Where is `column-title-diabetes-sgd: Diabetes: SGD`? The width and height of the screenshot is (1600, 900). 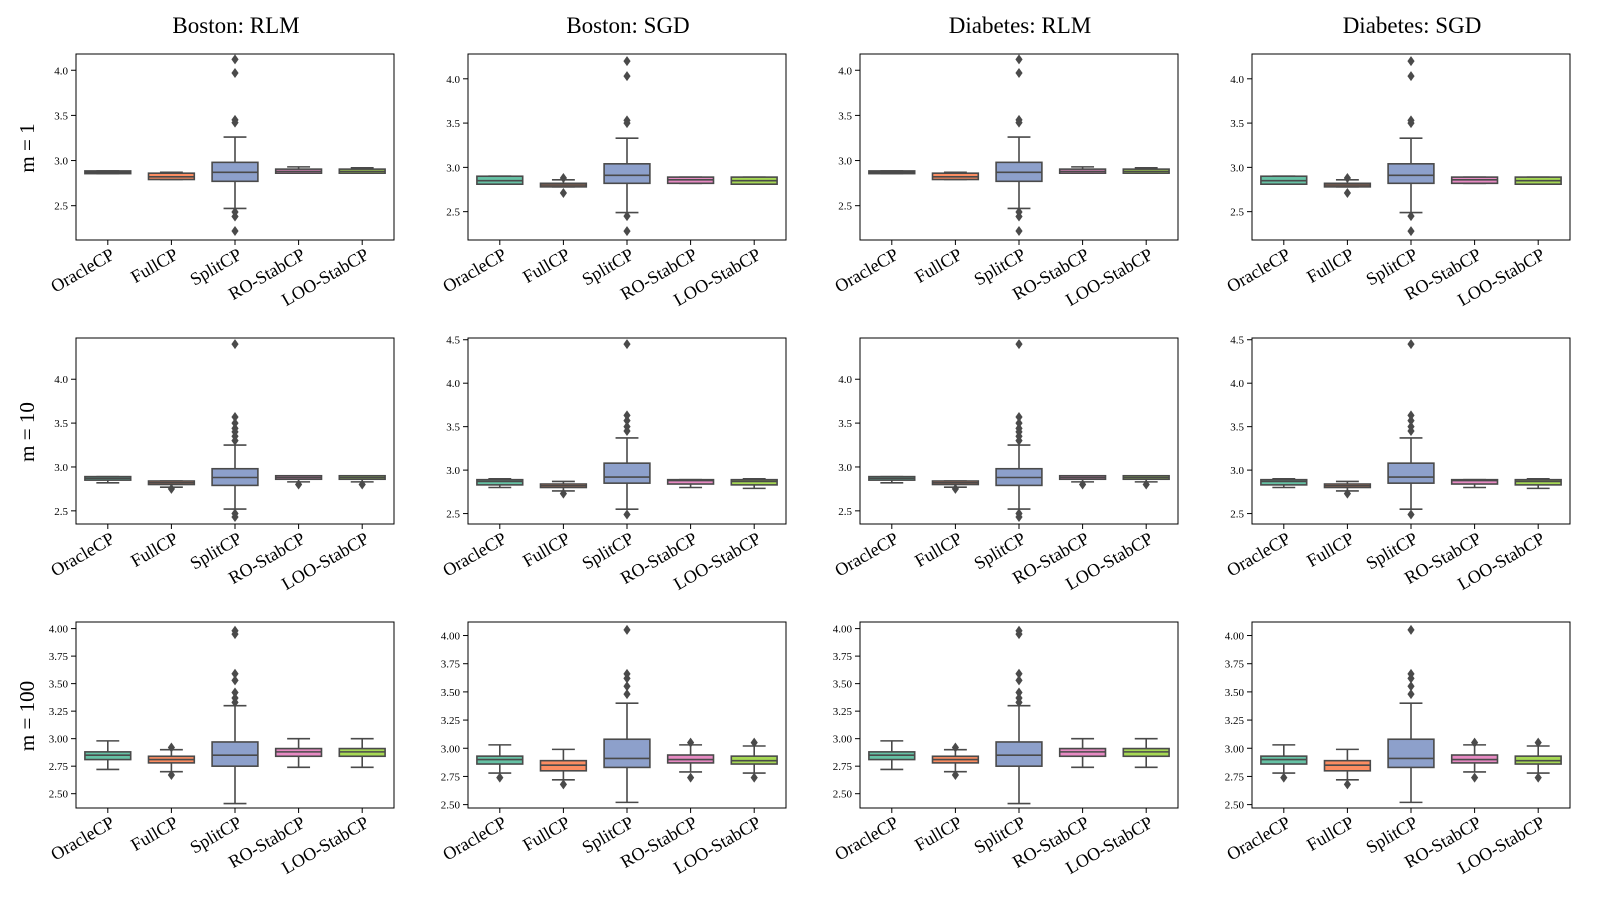
column-title-diabetes-sgd: Diabetes: SGD is located at coordinates (1412, 25).